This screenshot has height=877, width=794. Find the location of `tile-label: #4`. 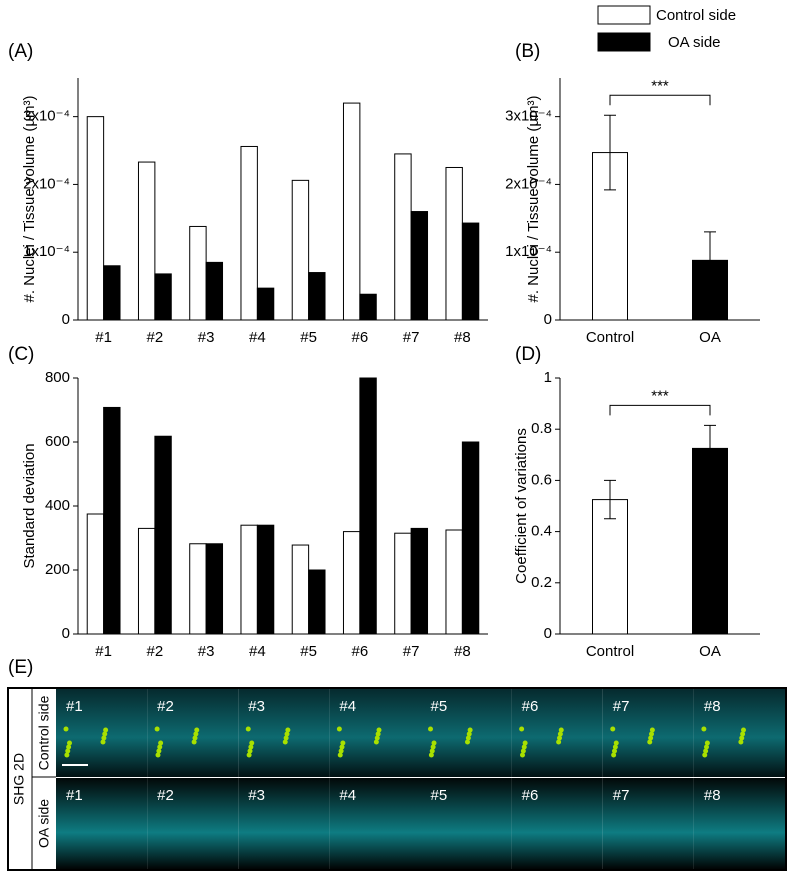

tile-label: #4 is located at coordinates (347, 706).